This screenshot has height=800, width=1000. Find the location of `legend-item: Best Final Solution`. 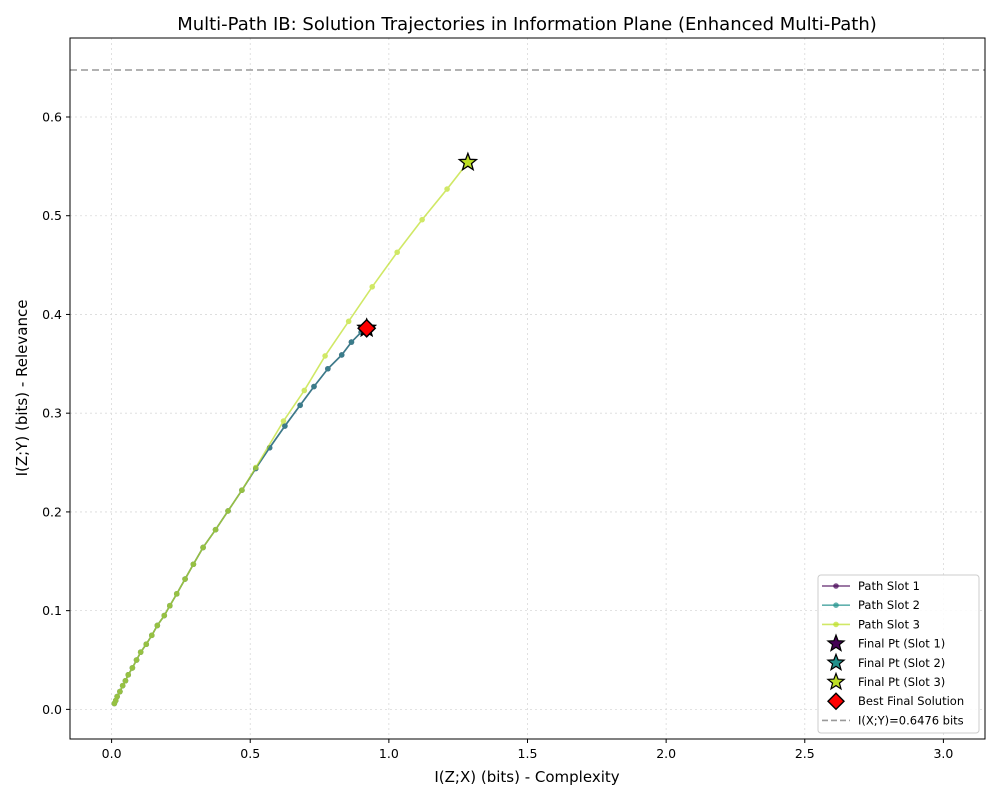

legend-item: Best Final Solution is located at coordinates (895, 701).